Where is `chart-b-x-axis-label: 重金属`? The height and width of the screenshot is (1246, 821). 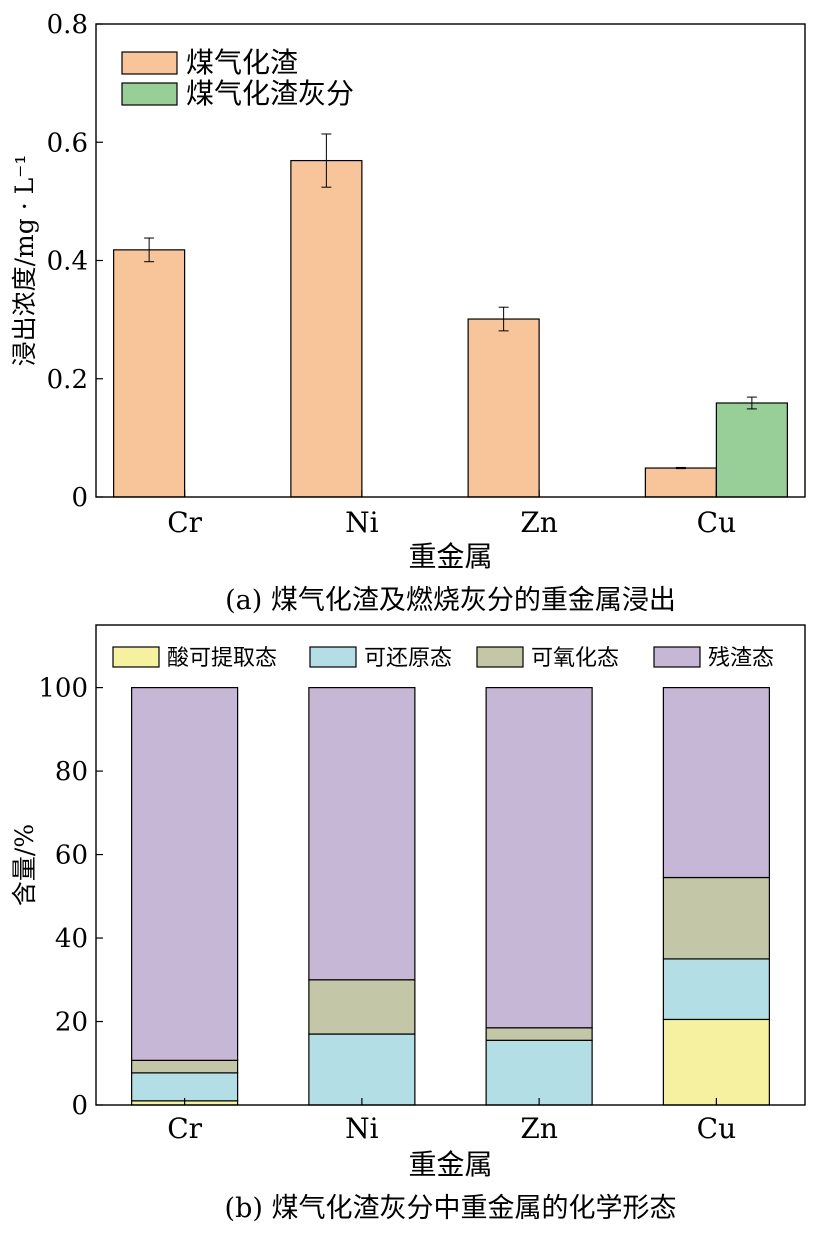
chart-b-x-axis-label: 重金属 is located at coordinates (450, 1164).